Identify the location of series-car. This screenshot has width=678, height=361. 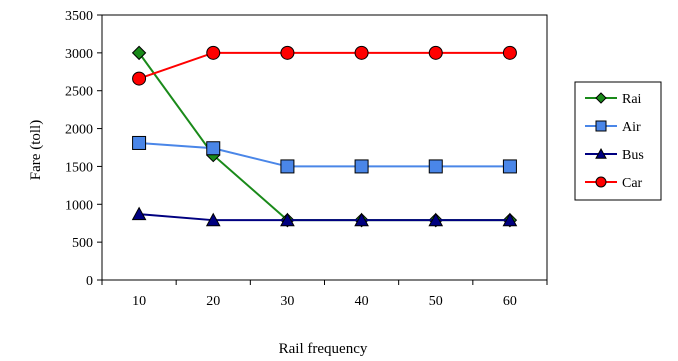
(324, 65).